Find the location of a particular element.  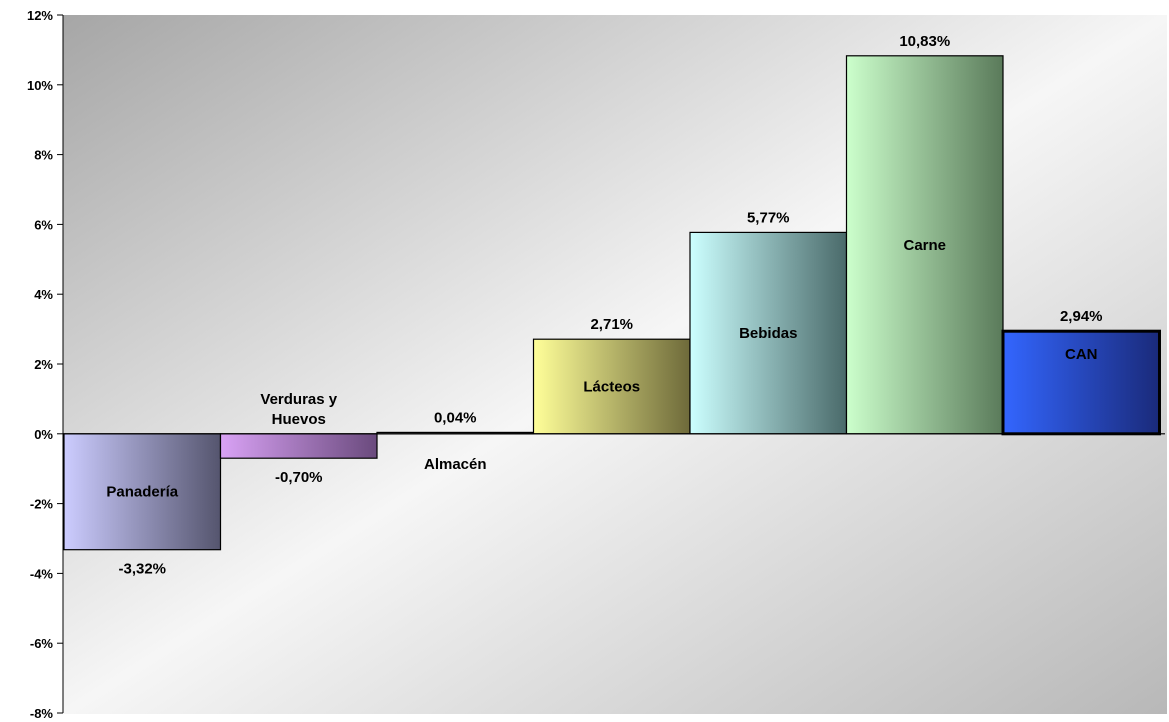

y-tick-label: 10% is located at coordinates (40, 85).